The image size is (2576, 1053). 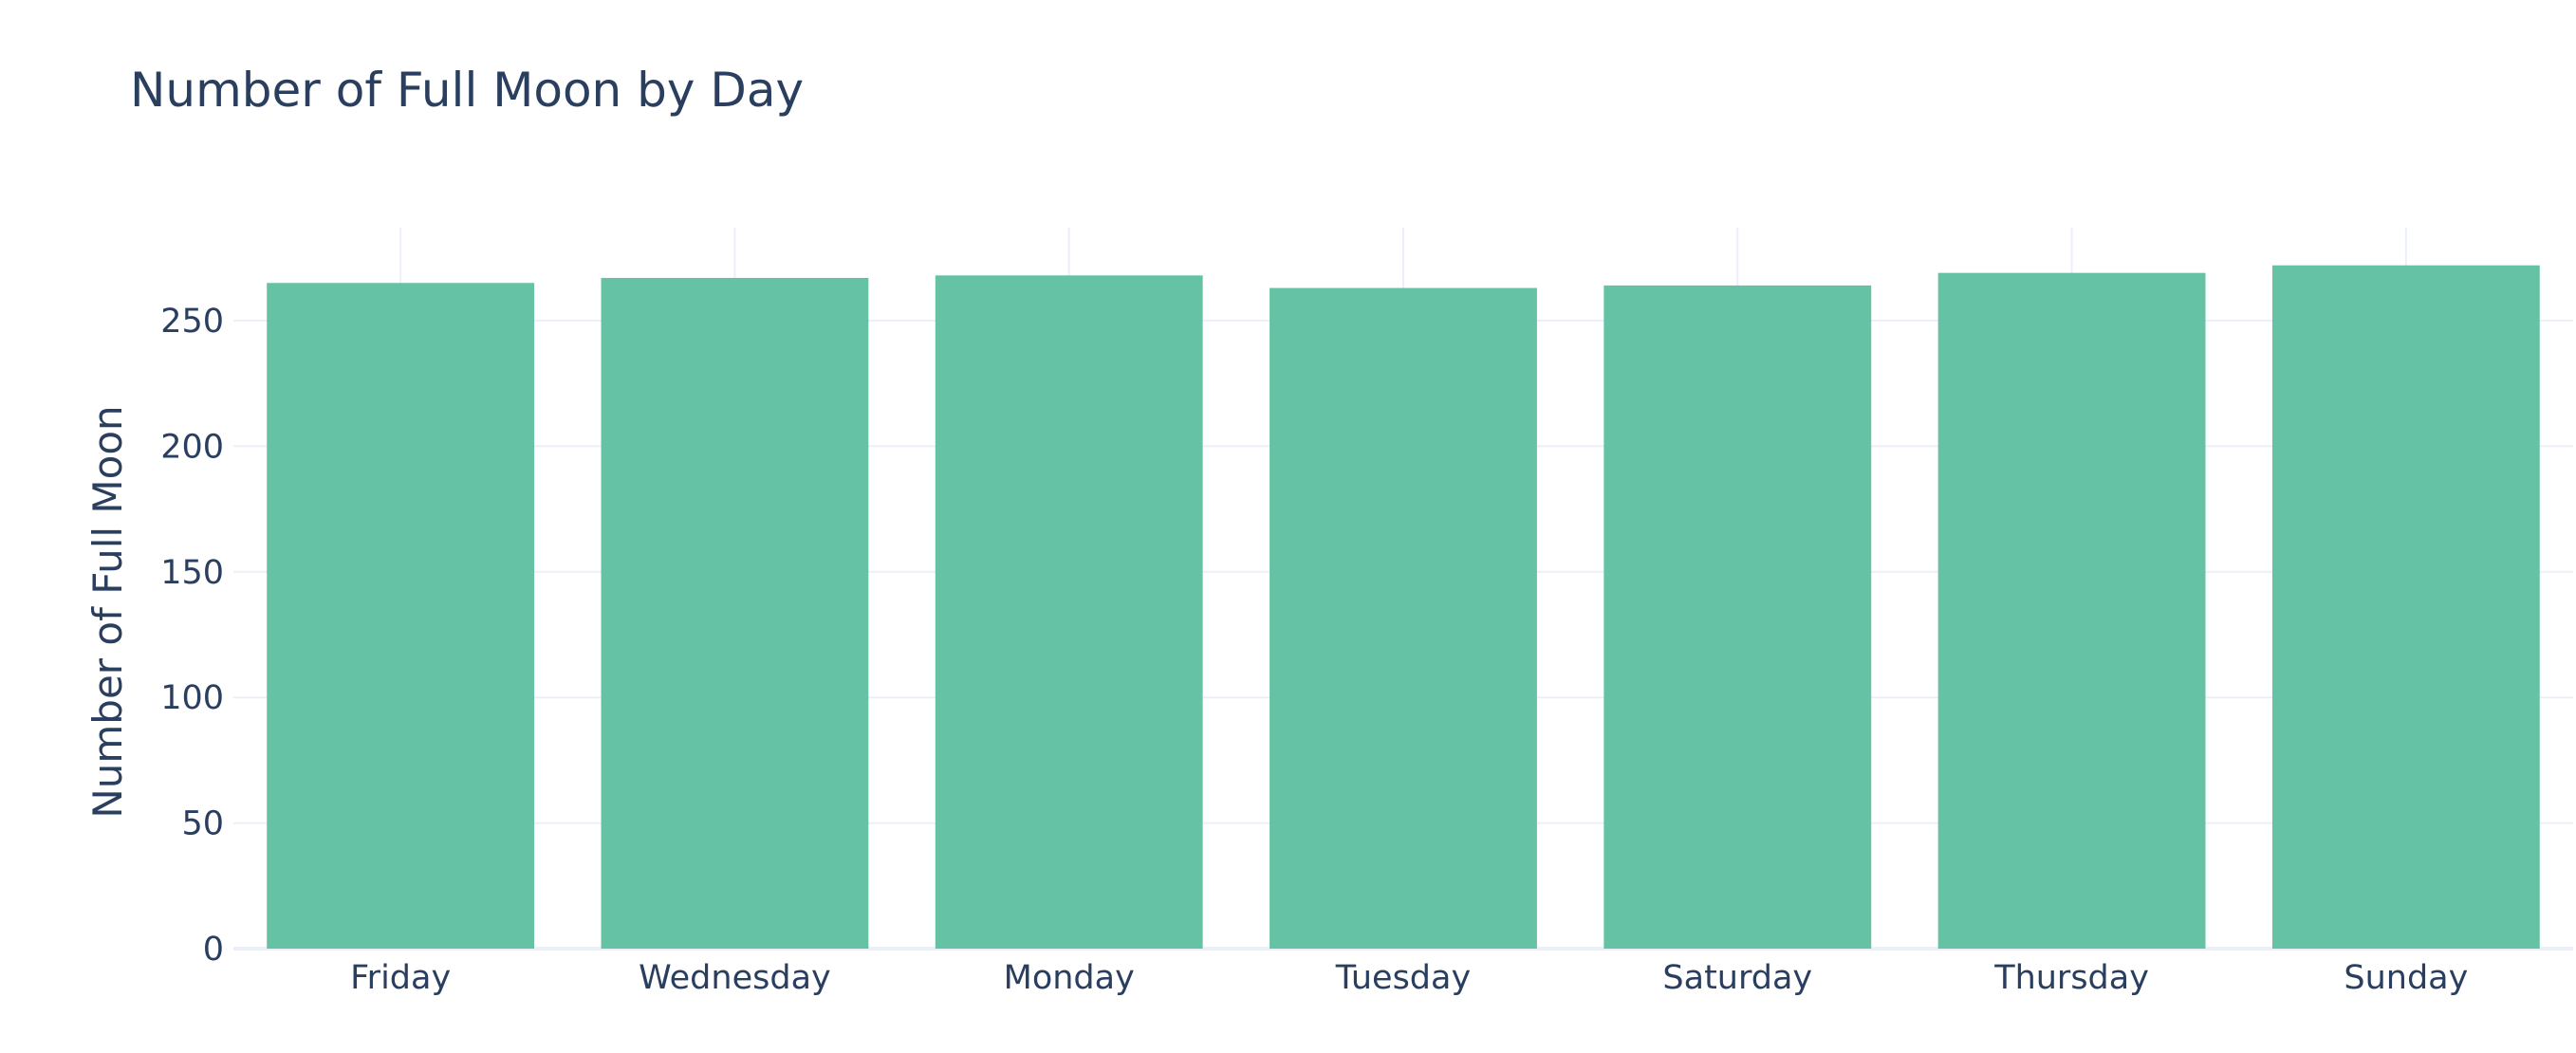 What do you see at coordinates (192, 573) in the screenshot?
I see `y-tick-label: 150` at bounding box center [192, 573].